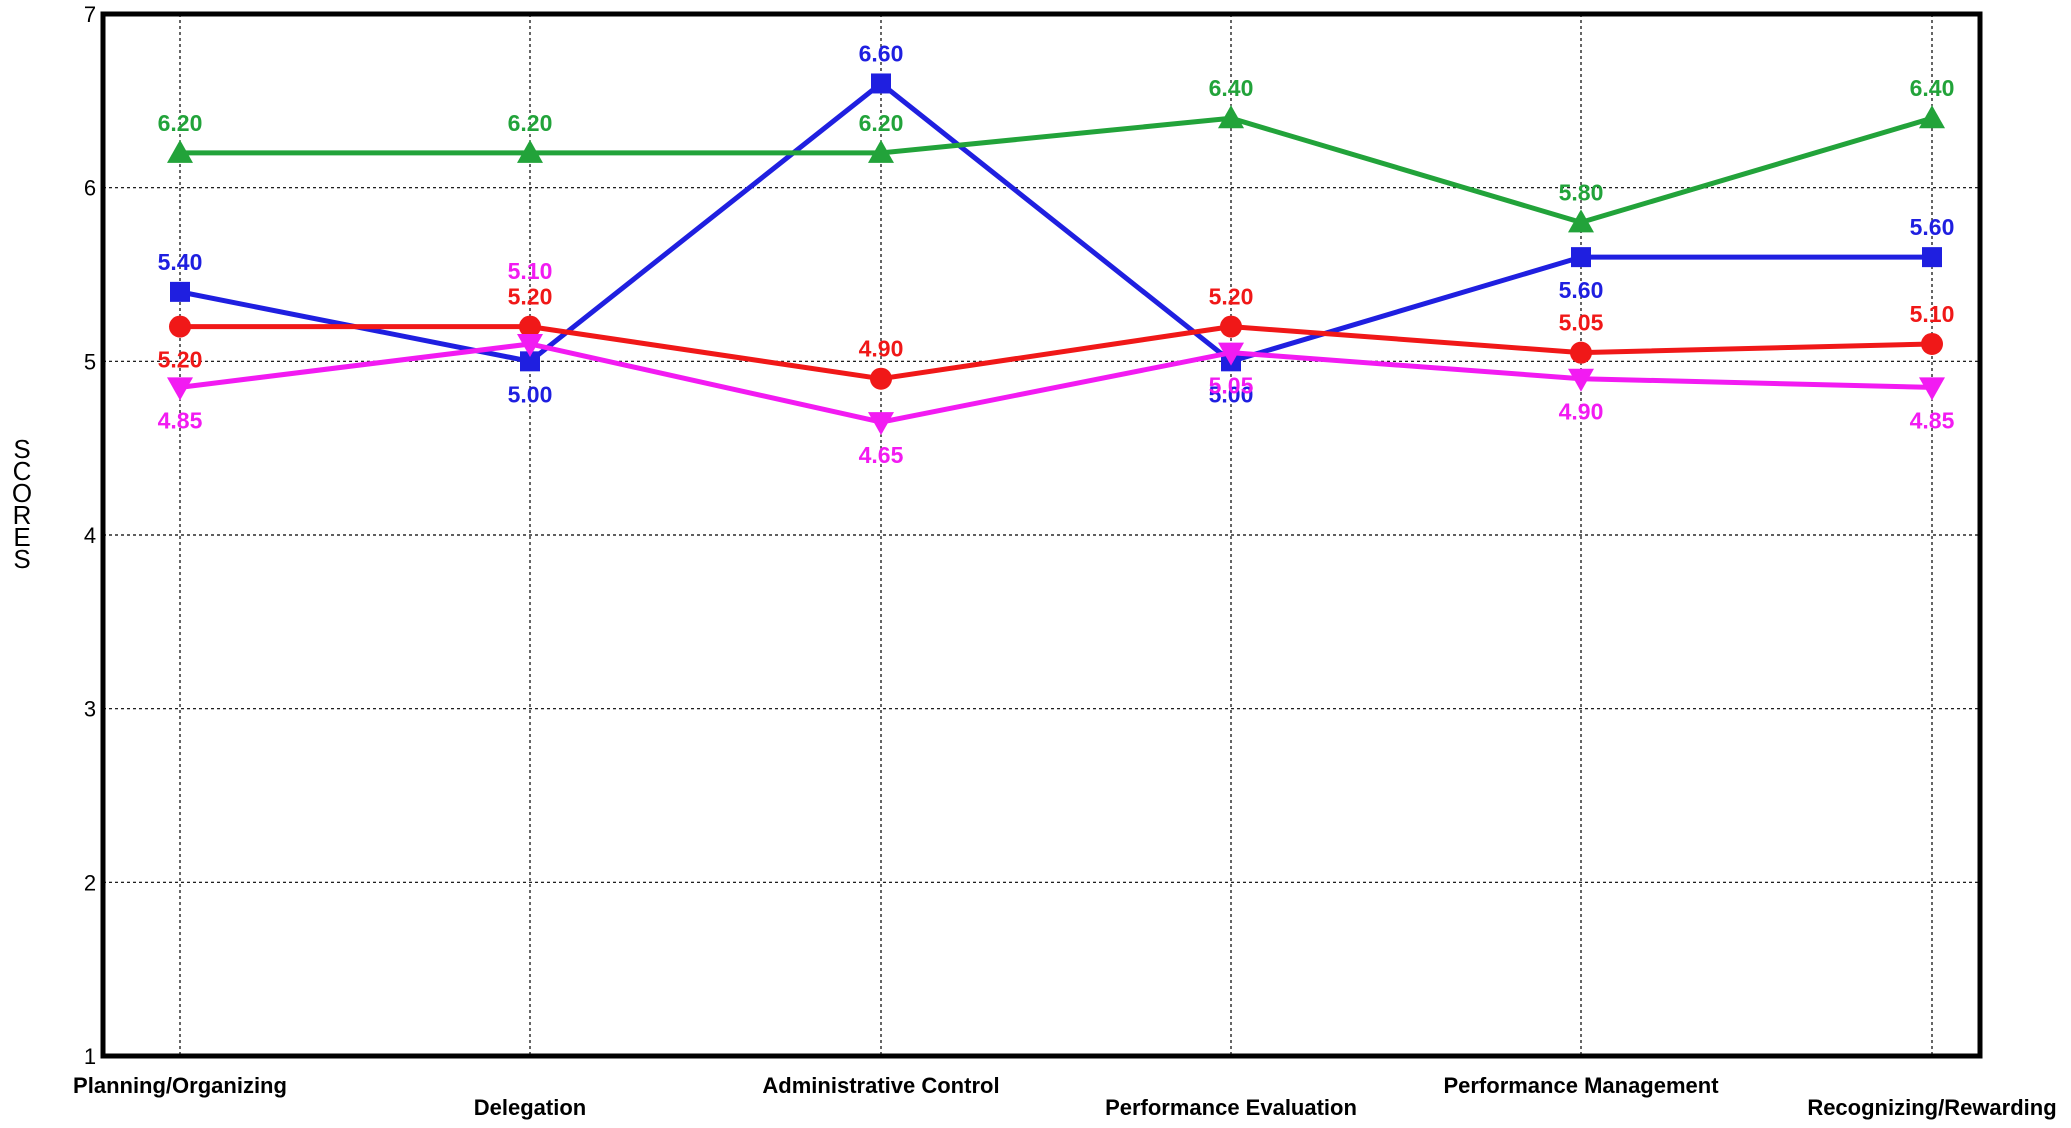  What do you see at coordinates (90, 188) in the screenshot?
I see `y-tick-label: 6` at bounding box center [90, 188].